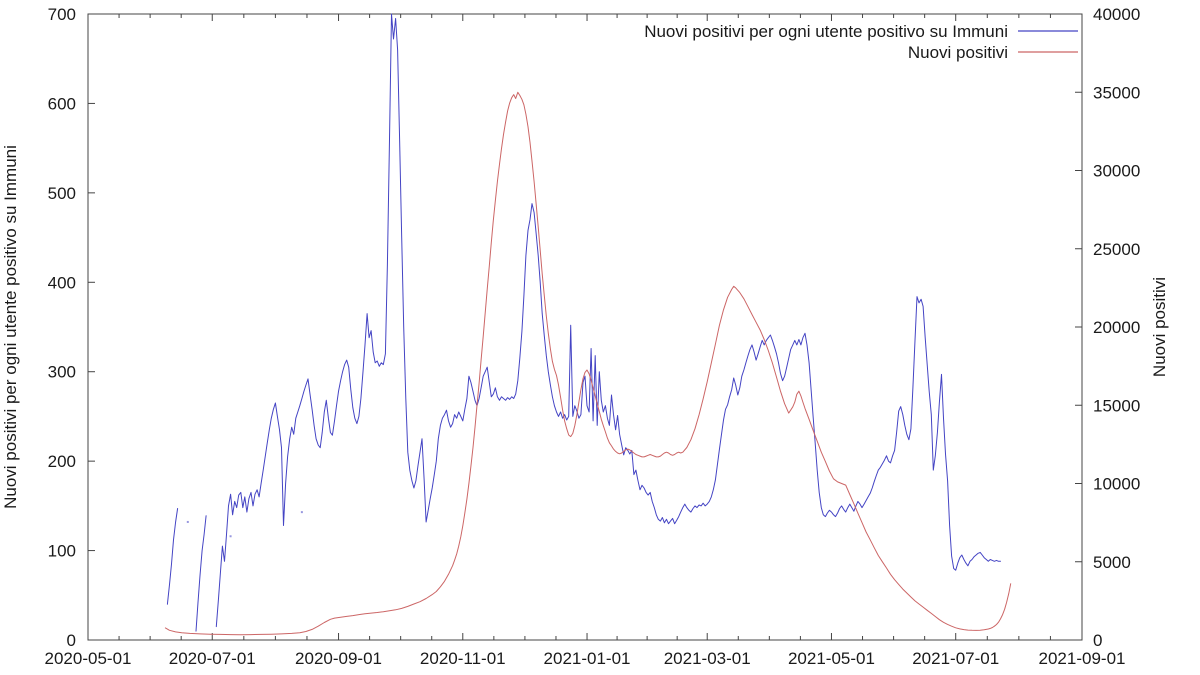 This screenshot has height=675, width=1200. What do you see at coordinates (212, 658) in the screenshot?
I see `x-tick-label: 2020-07-01` at bounding box center [212, 658].